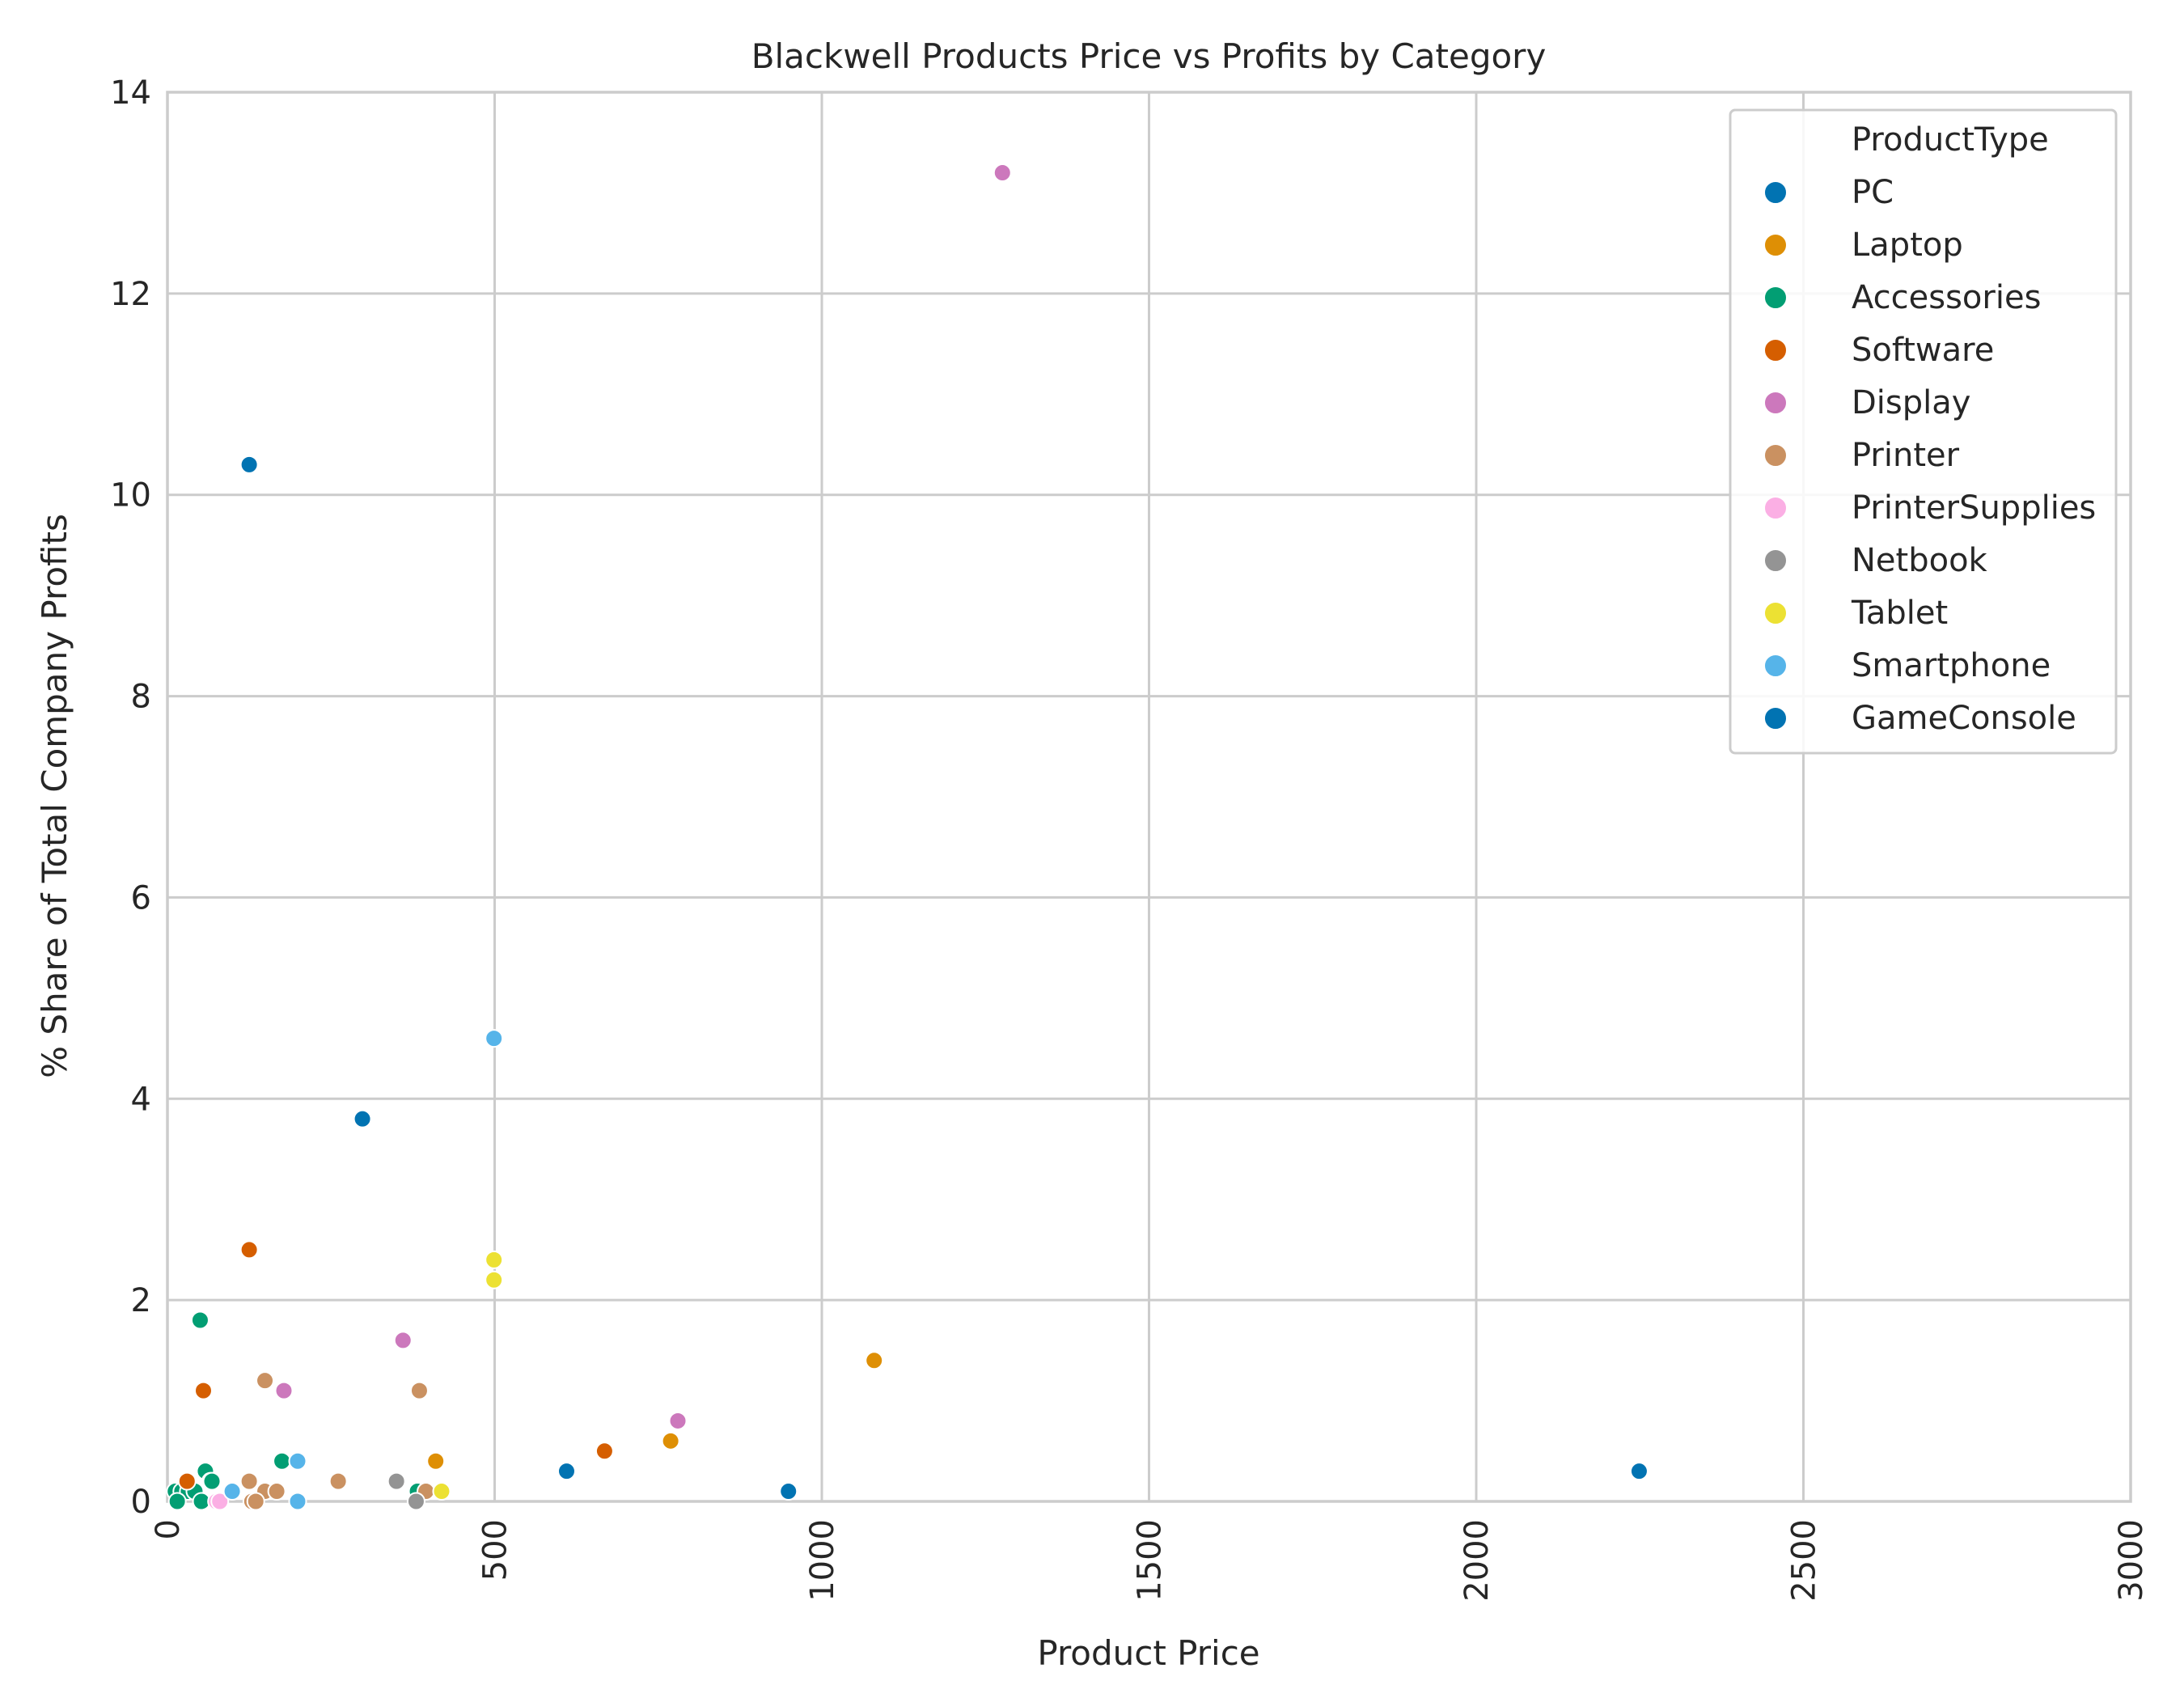 This screenshot has height=1702, width=2184. Describe the element at coordinates (1947, 297) in the screenshot. I see `legend-entry-label: Accessories` at that location.